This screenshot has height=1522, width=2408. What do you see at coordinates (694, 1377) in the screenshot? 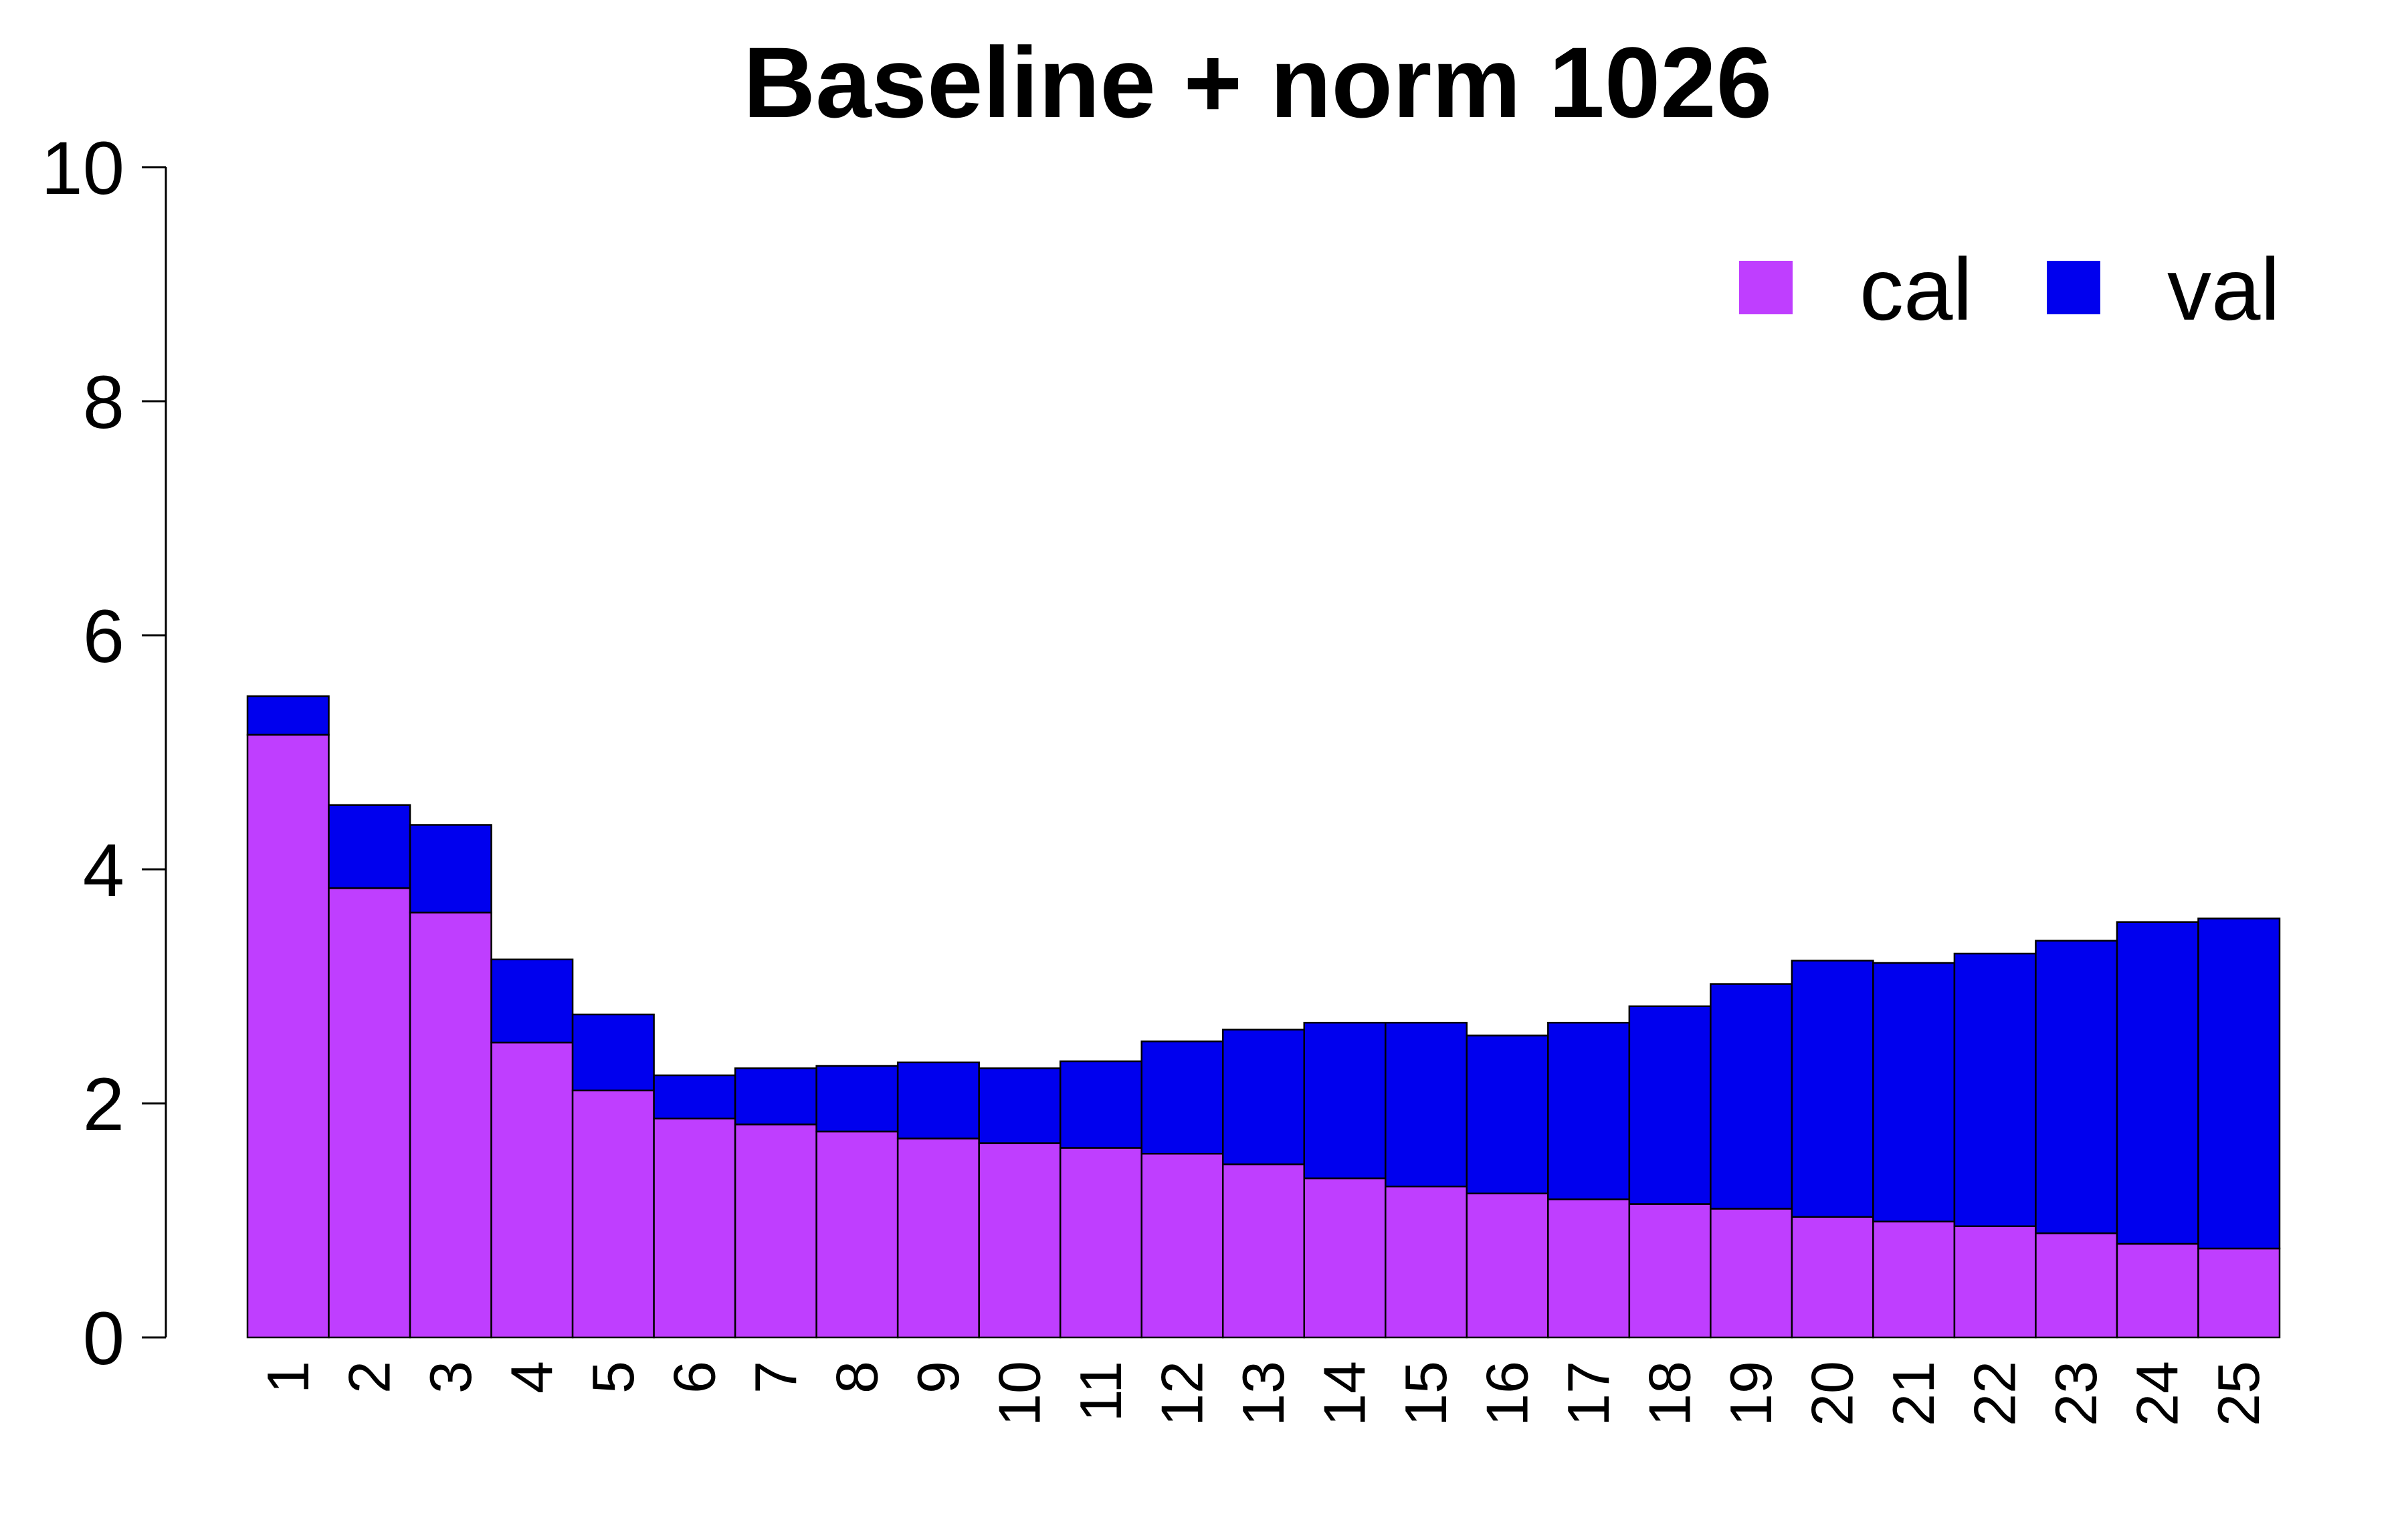
I see `x-tick-label: 6` at bounding box center [694, 1377].